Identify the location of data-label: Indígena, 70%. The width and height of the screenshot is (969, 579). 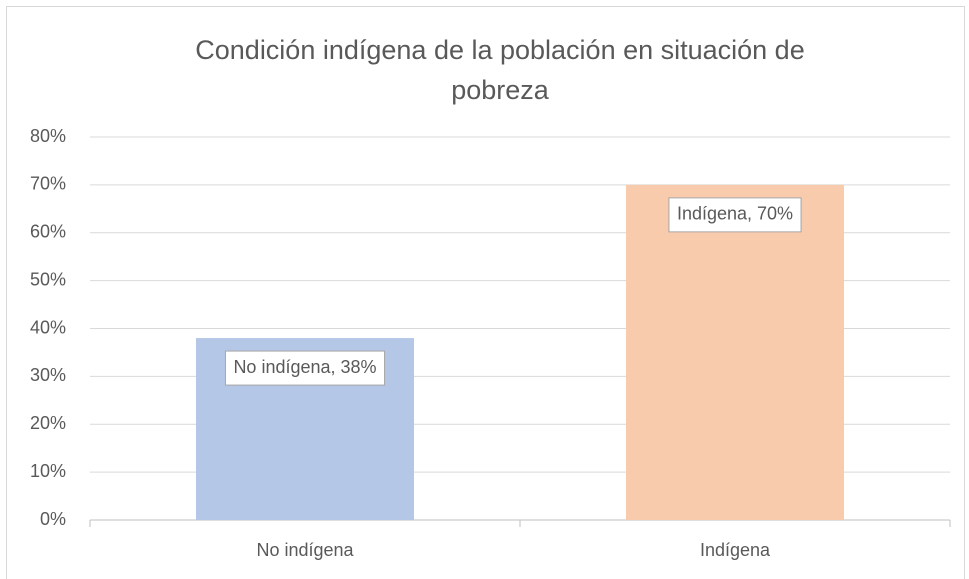
(735, 214).